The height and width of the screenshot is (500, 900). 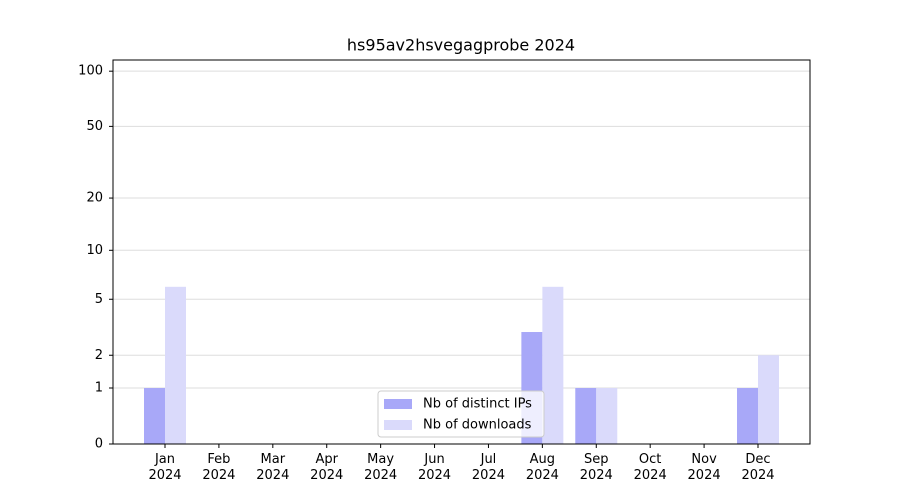 What do you see at coordinates (650, 467) in the screenshot?
I see `x-tick-label: Oct 2024` at bounding box center [650, 467].